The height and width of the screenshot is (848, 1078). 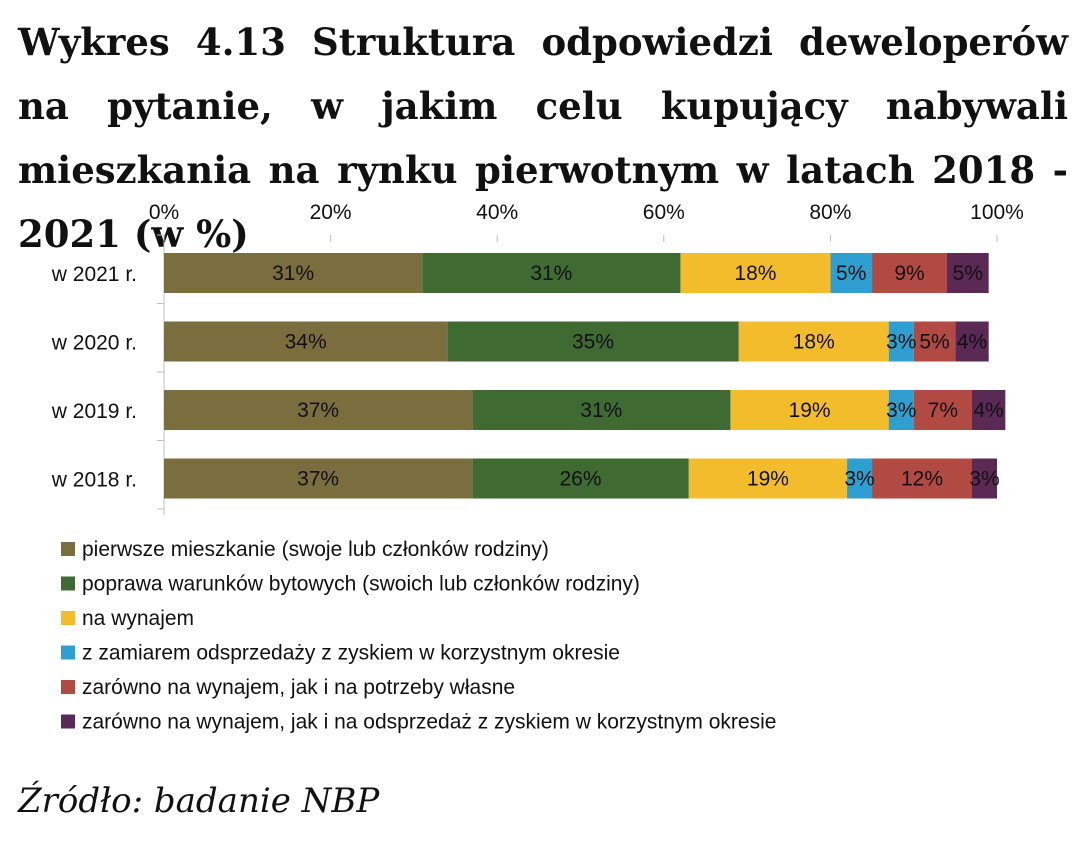 I want to click on data-label: 12%, so click(x=922, y=479).